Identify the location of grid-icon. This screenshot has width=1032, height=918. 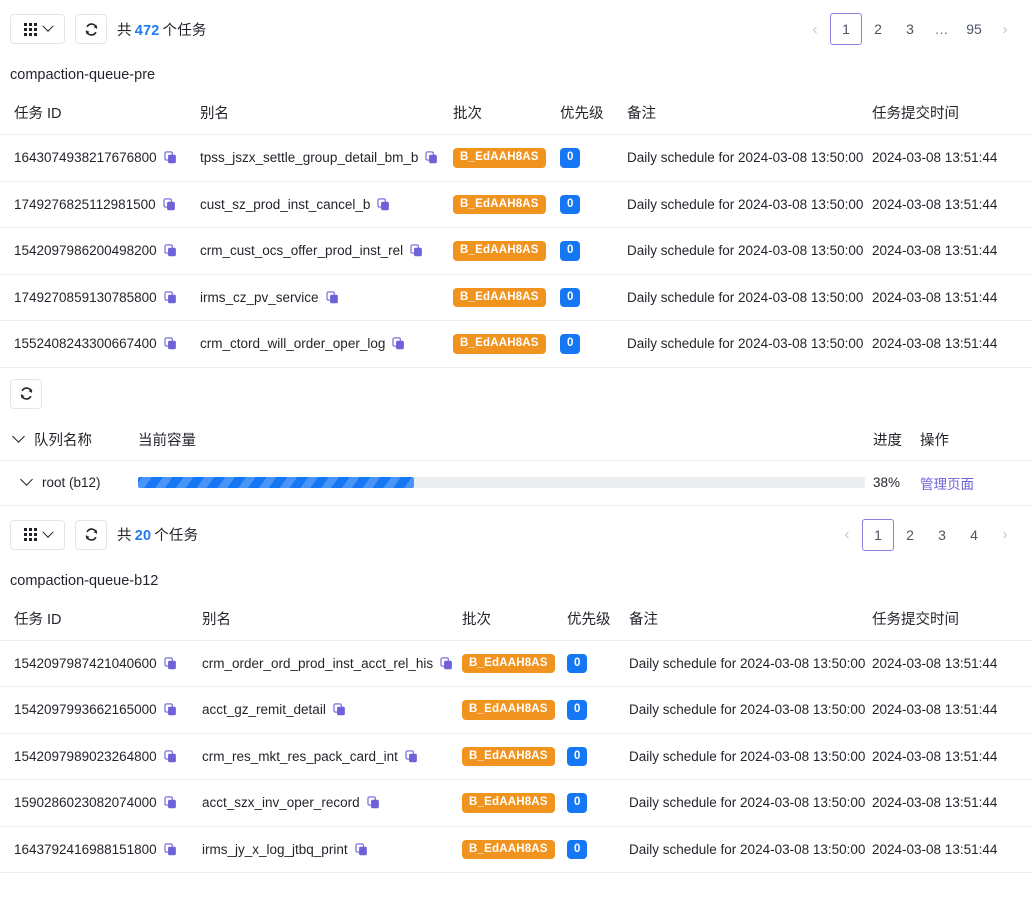
(30, 534).